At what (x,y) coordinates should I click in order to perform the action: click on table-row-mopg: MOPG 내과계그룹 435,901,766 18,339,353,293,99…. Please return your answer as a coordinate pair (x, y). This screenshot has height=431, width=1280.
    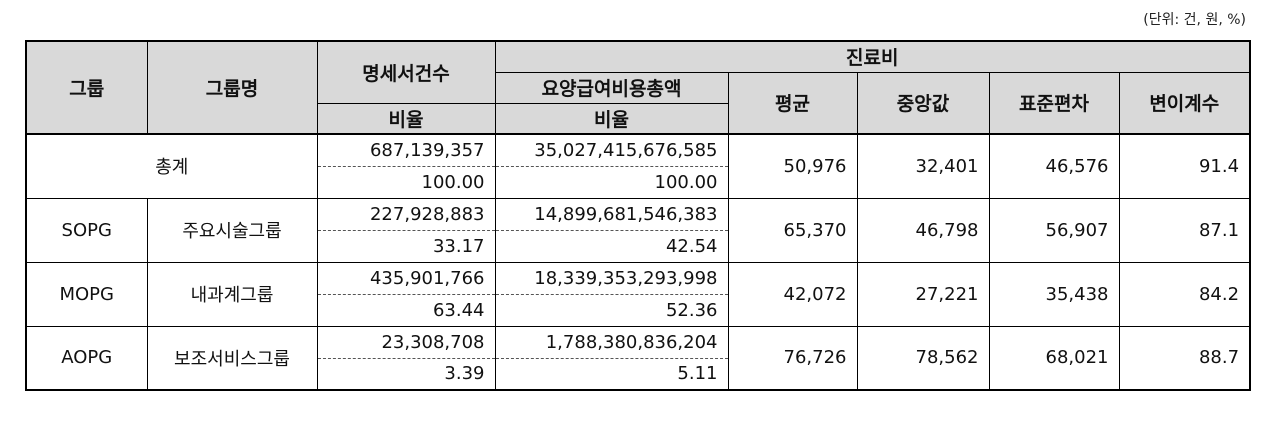
    Looking at the image, I should click on (638, 294).